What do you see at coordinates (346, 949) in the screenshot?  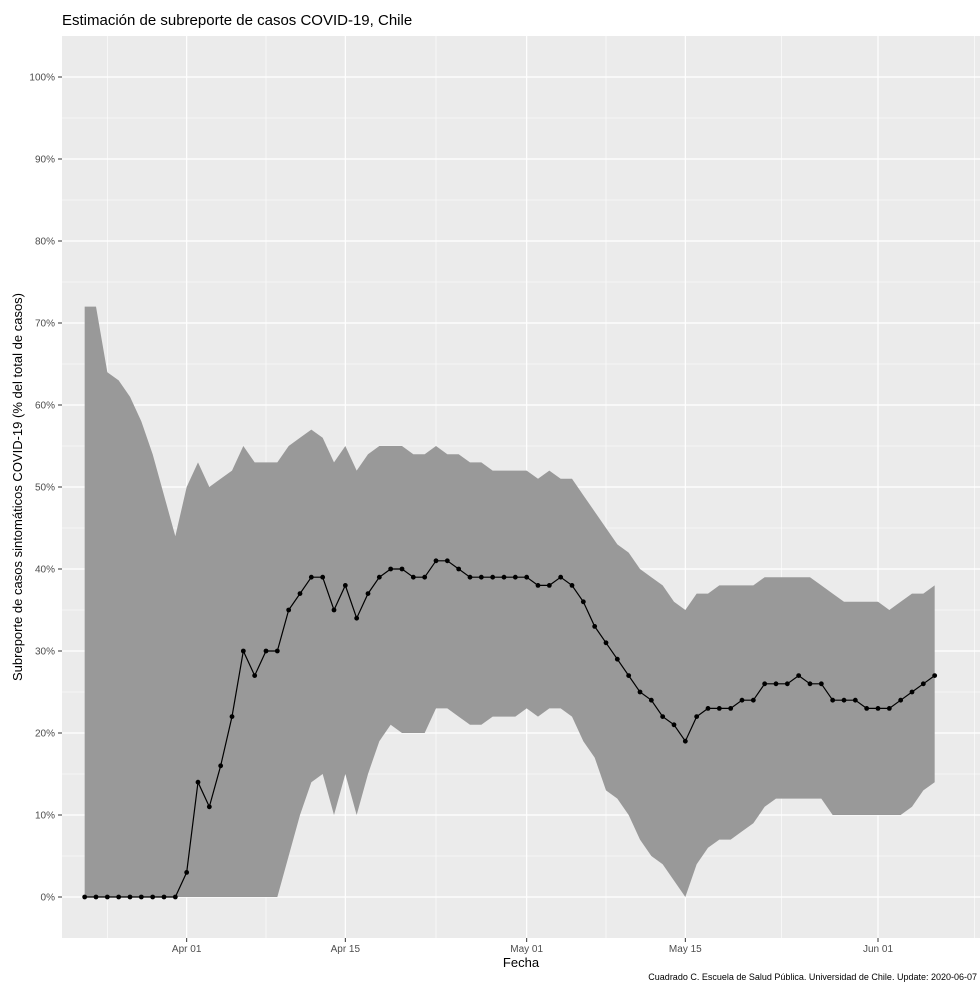 I see `x-tick-label: Apr 15` at bounding box center [346, 949].